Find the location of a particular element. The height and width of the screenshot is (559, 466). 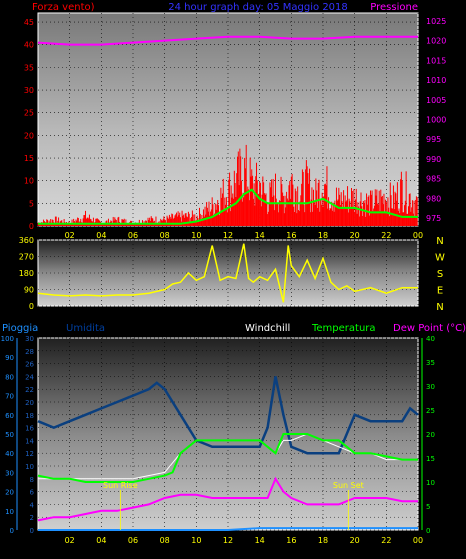

y-tick-label: 45 is located at coordinates (29, 22).